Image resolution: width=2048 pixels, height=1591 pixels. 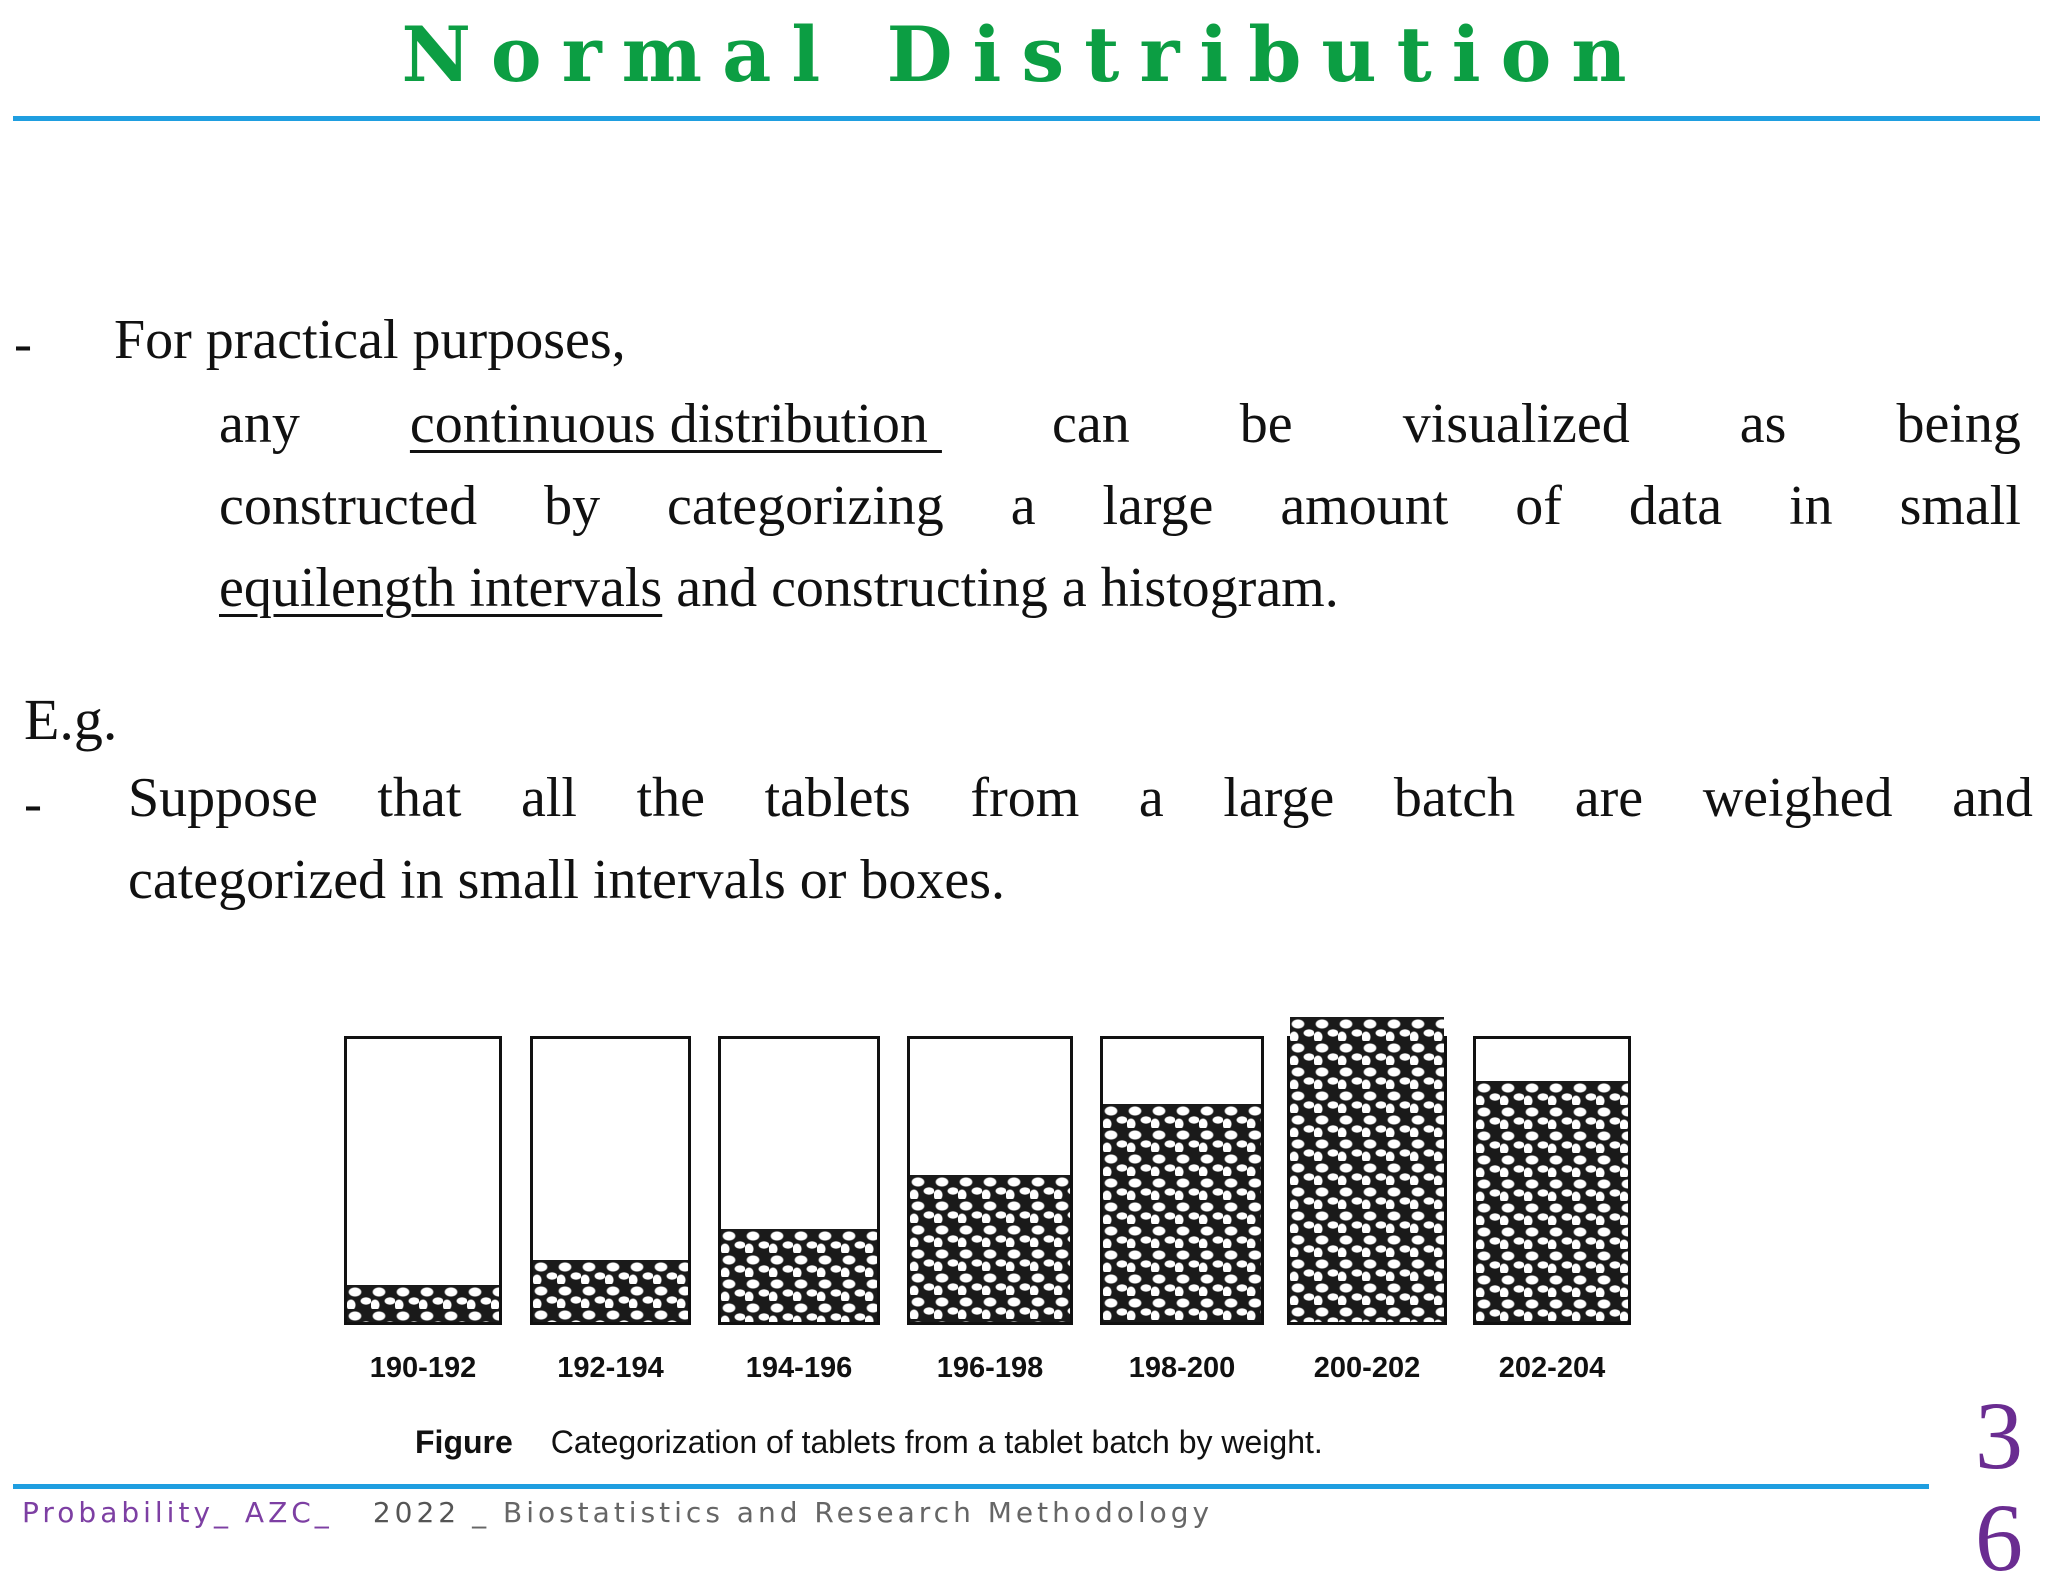 What do you see at coordinates (837, 798) in the screenshot?
I see `word: tablets` at bounding box center [837, 798].